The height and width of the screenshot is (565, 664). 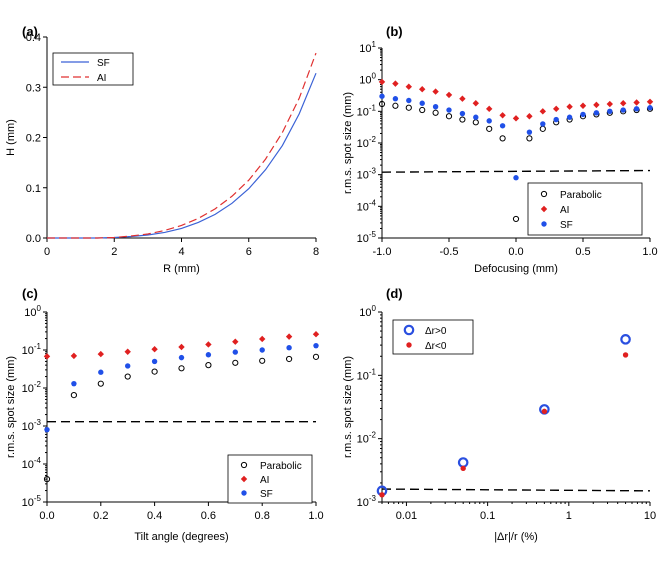 I want to click on y-axis-title: H (mm), so click(x=11, y=137).